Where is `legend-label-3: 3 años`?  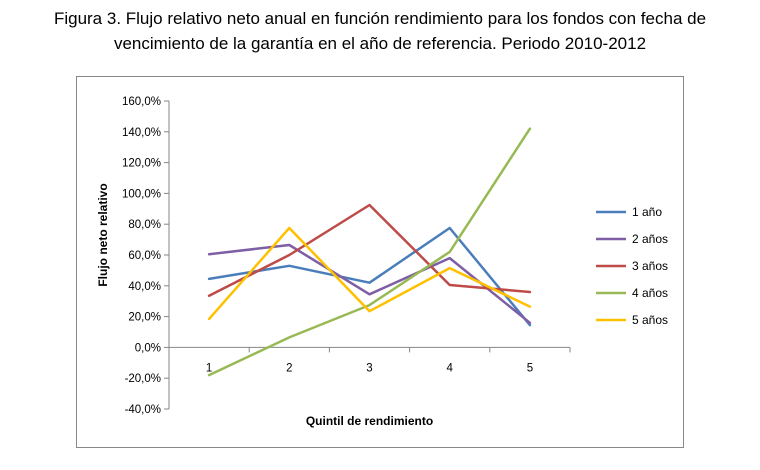 legend-label-3: 3 años is located at coordinates (650, 266).